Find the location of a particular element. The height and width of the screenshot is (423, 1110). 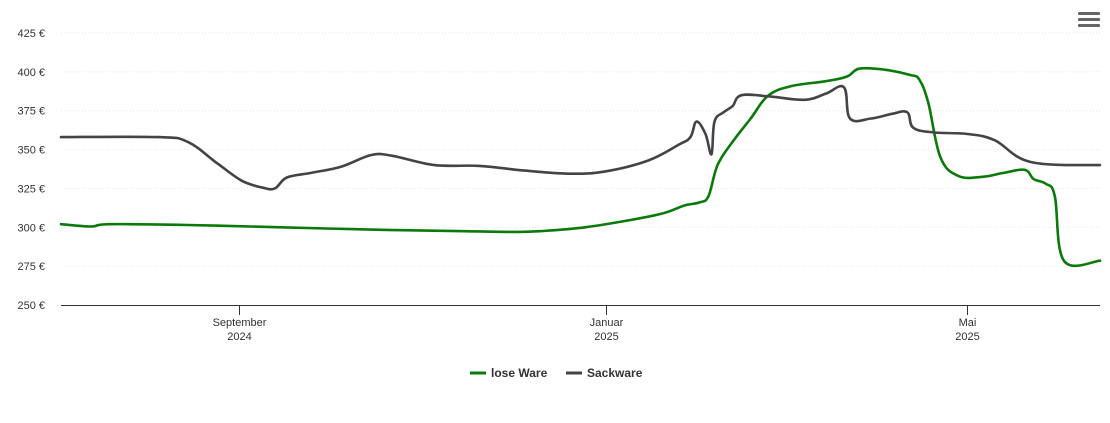

legend-item-sackware: Sackware is located at coordinates (604, 373).